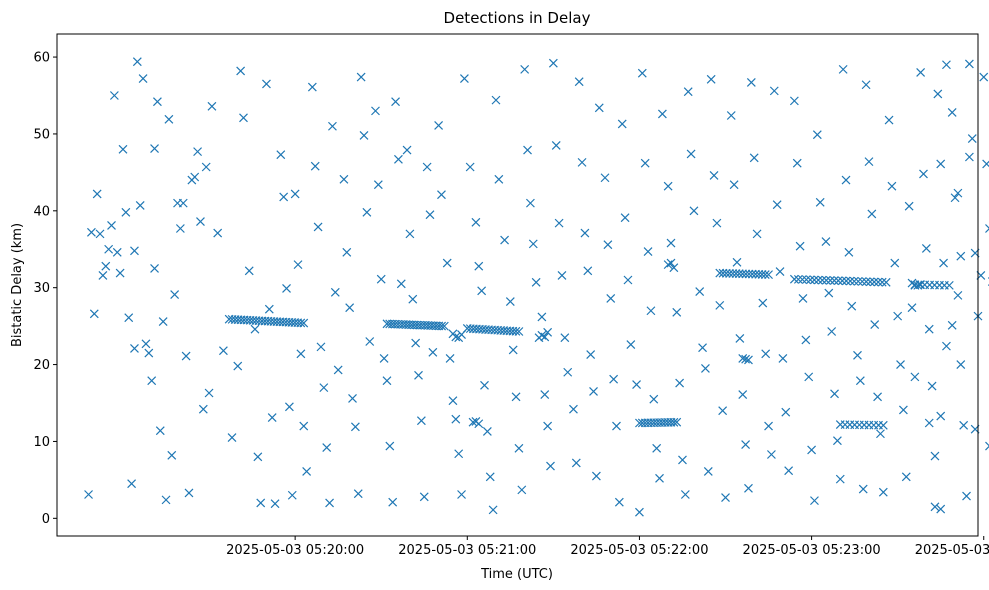 This screenshot has height=590, width=989. What do you see at coordinates (41, 134) in the screenshot?
I see `y-tick-label: 50` at bounding box center [41, 134].